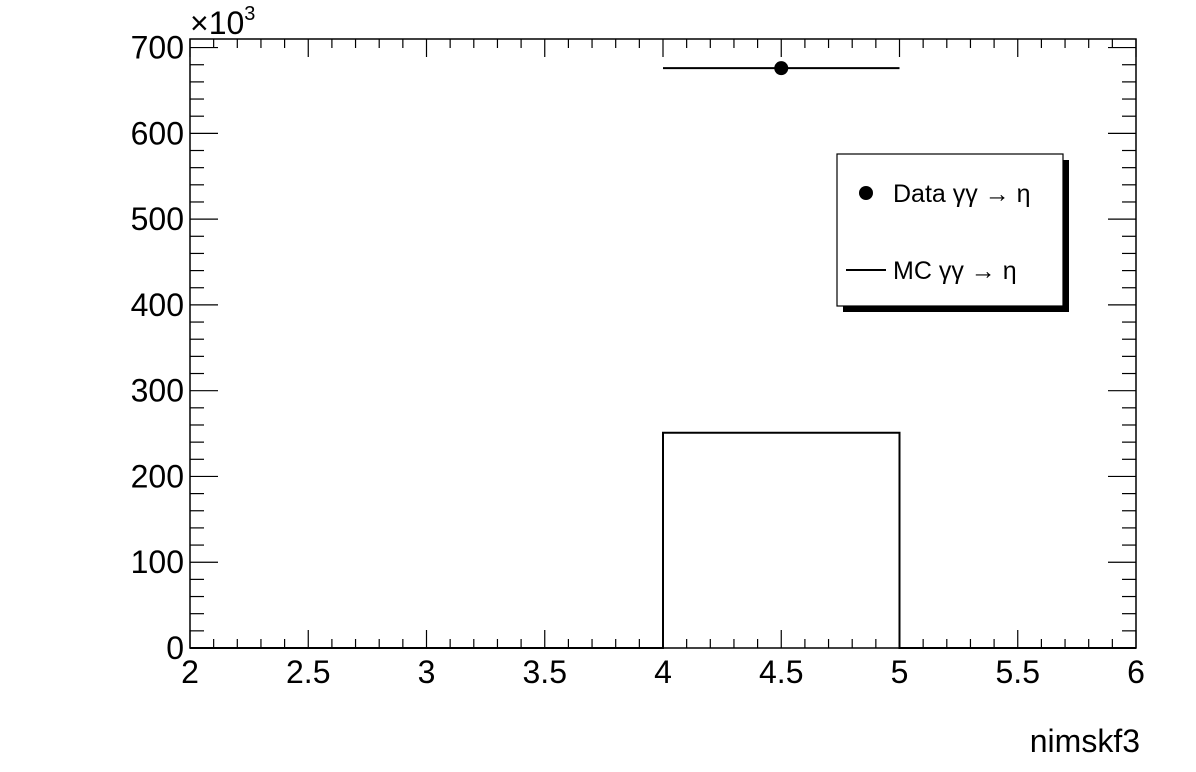 This screenshot has height=772, width=1196. What do you see at coordinates (545, 672) in the screenshot?
I see `x-tick-label: 3.5` at bounding box center [545, 672].